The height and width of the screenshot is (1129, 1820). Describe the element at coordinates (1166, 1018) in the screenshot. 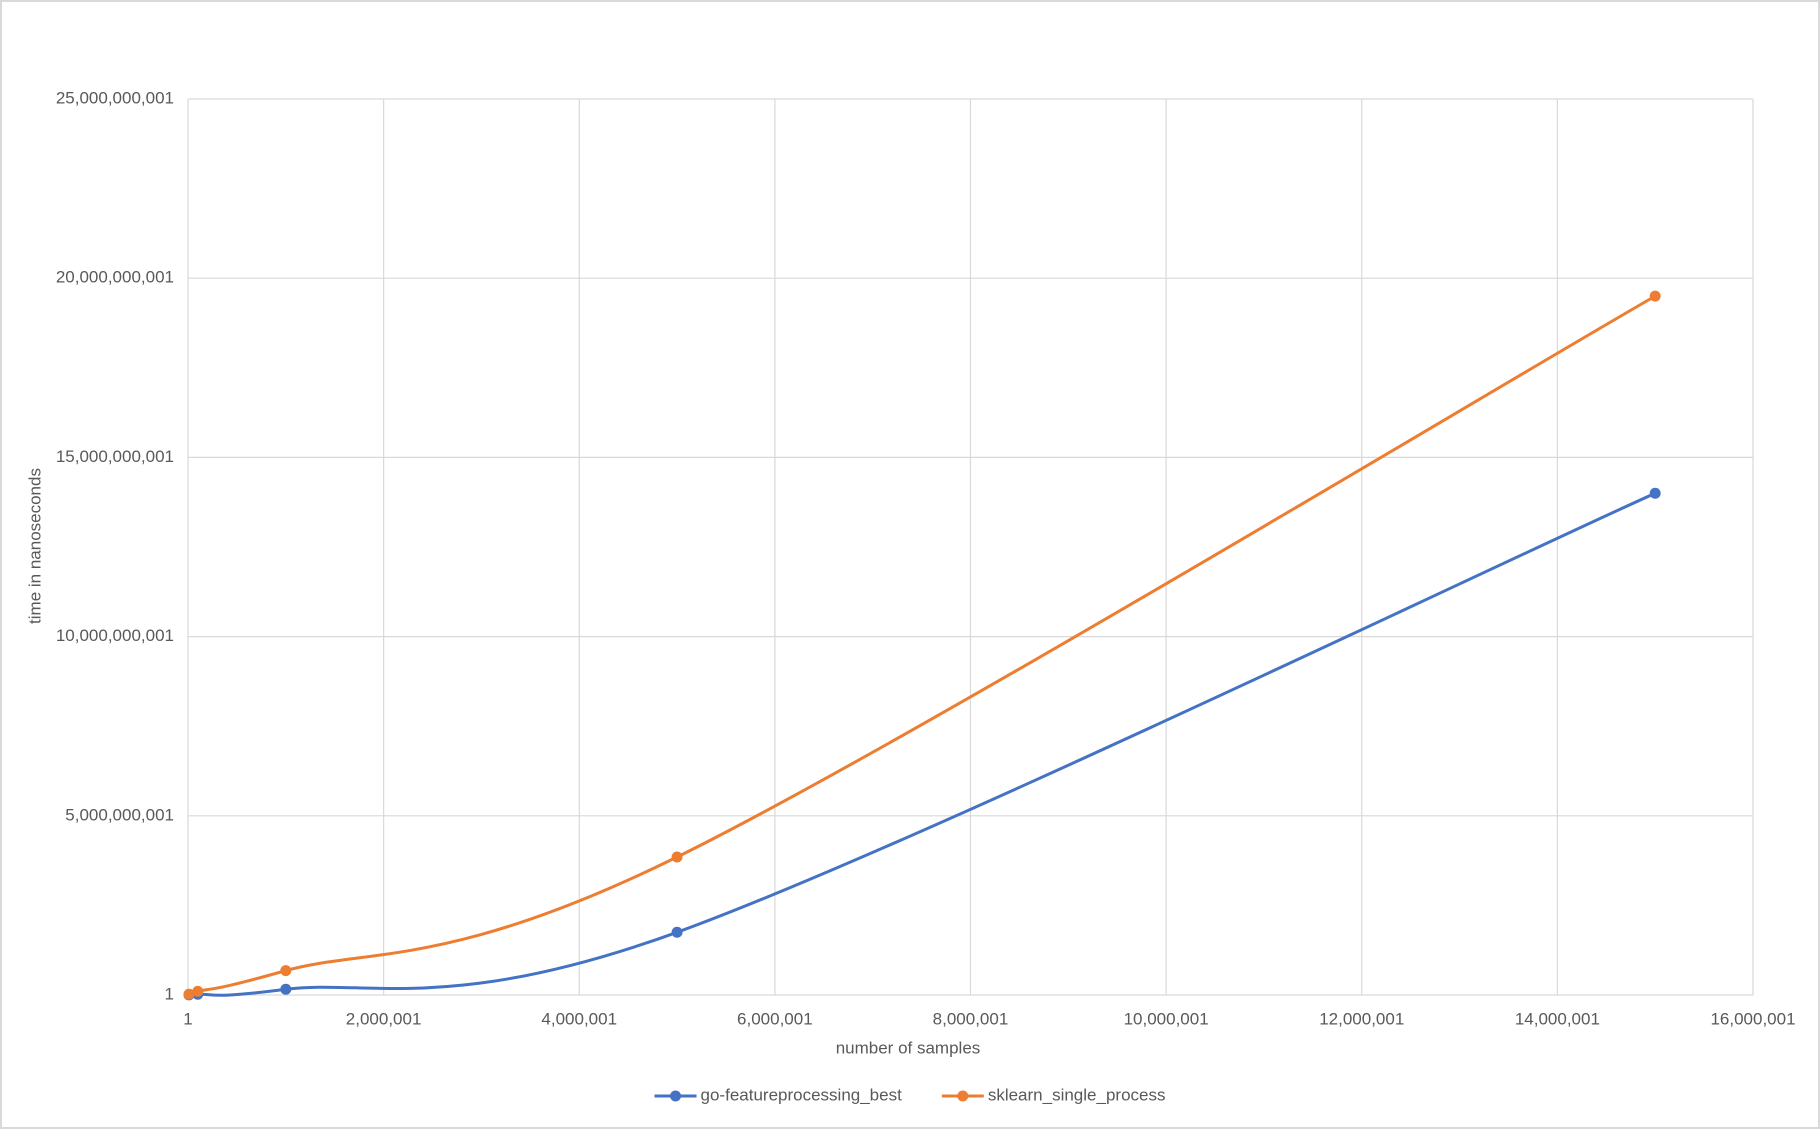

I see `x-tick-label: 10,000,001` at that location.